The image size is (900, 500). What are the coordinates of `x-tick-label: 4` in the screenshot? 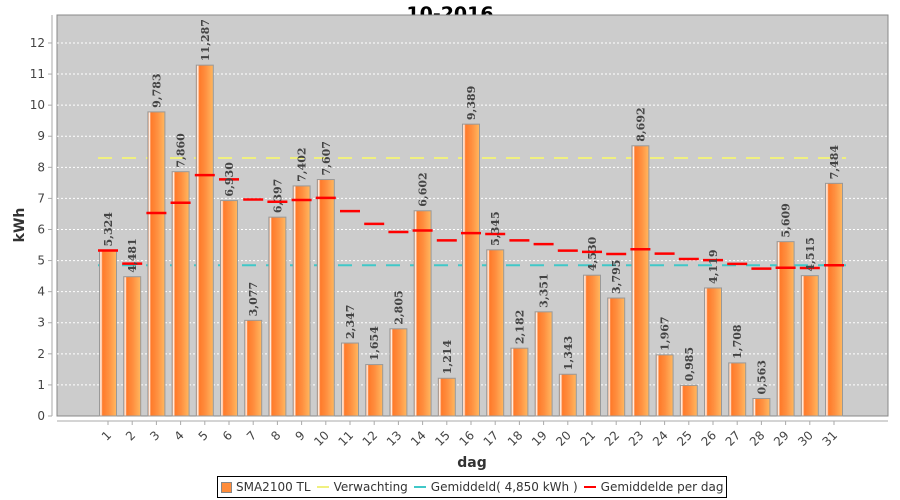 It's located at (178, 435).